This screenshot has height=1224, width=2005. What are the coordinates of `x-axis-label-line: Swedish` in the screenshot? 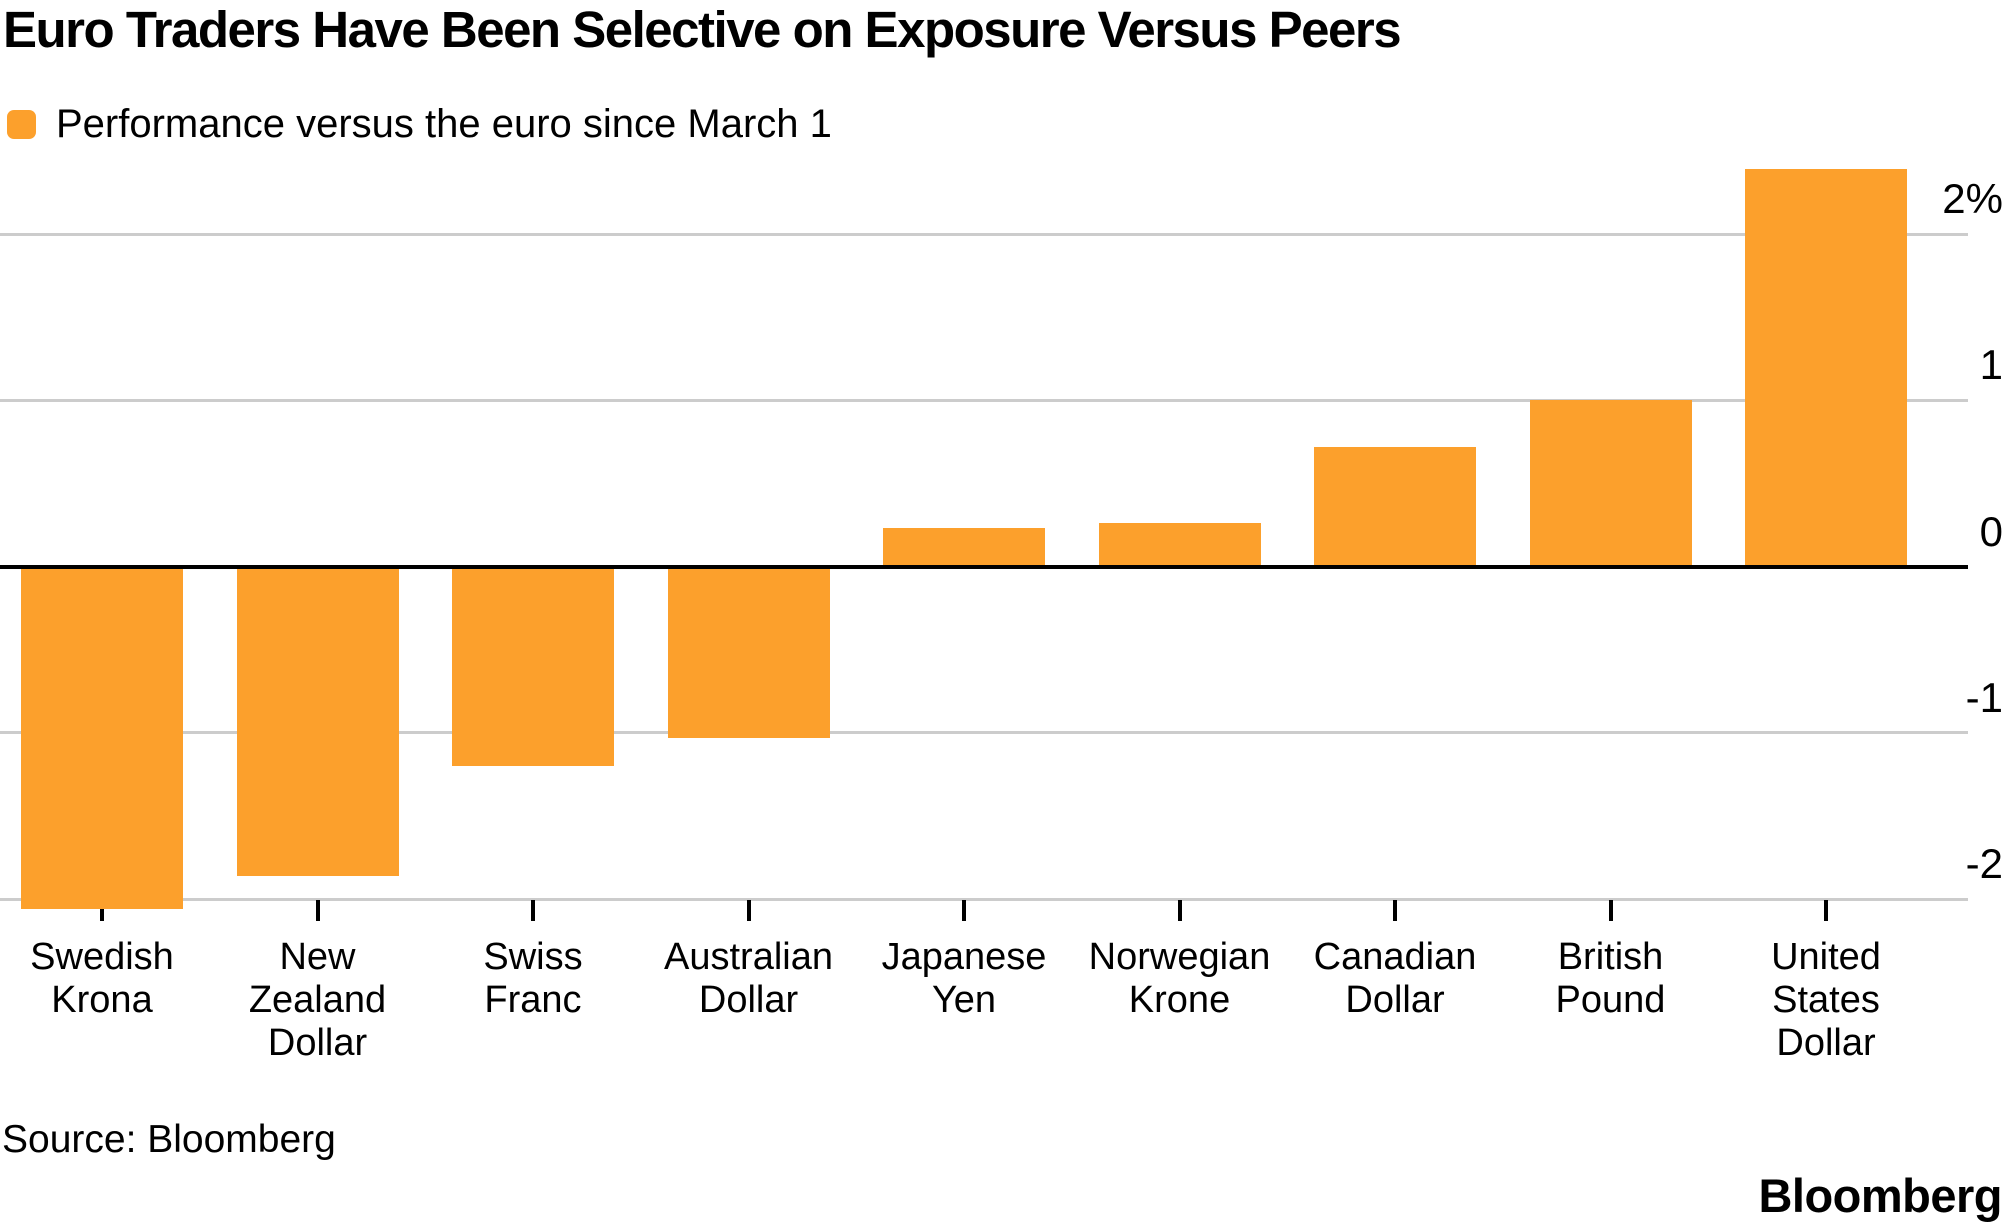 It's located at (102, 957).